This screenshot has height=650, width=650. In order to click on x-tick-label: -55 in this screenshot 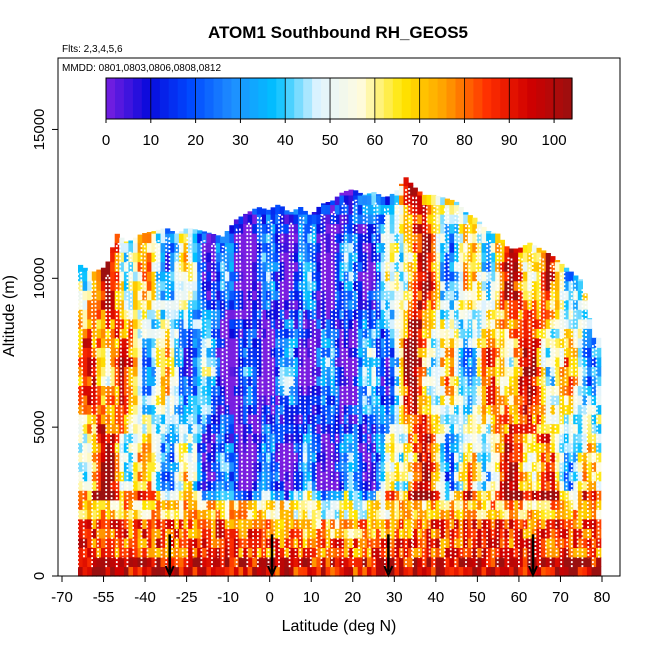, I will do `click(104, 597)`.